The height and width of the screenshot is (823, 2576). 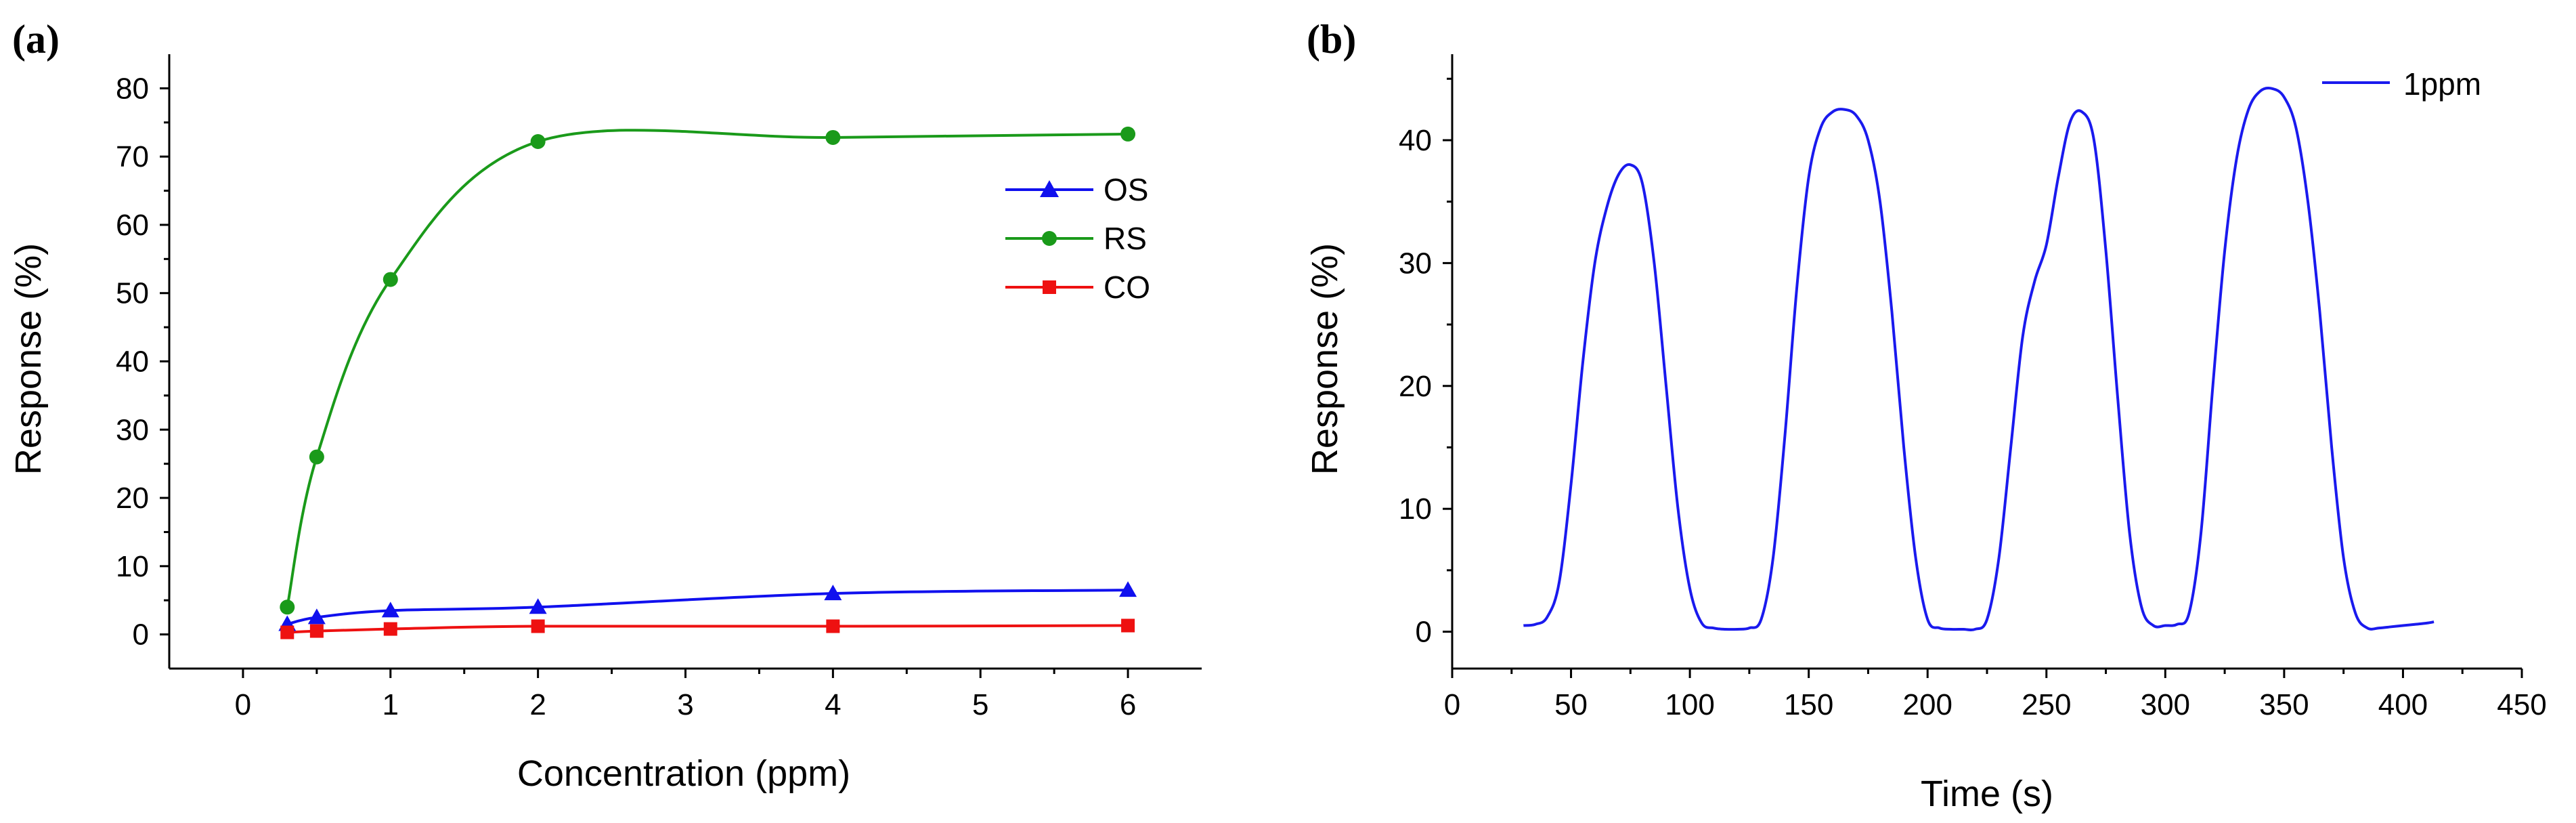 I want to click on legend-label-co: CO, so click(x=1127, y=287).